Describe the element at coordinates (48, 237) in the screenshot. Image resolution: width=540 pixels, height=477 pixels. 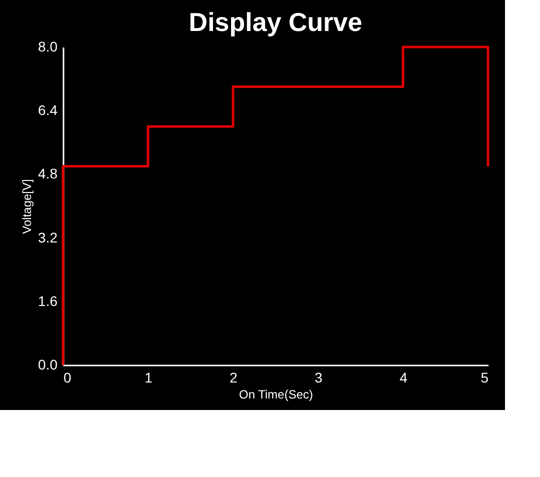
I see `y-tick-label: 3.2` at that location.